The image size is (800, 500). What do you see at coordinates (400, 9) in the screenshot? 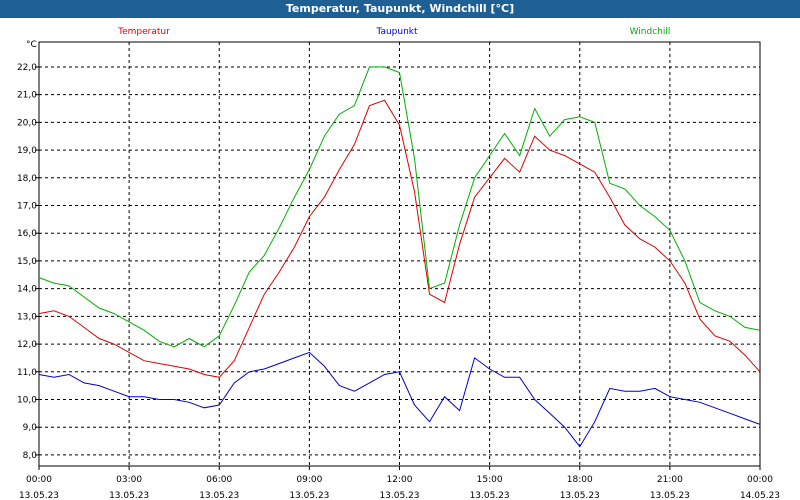
I see `chart-title: Temperatur, Taupunkt, Windchill [°C]` at bounding box center [400, 9].